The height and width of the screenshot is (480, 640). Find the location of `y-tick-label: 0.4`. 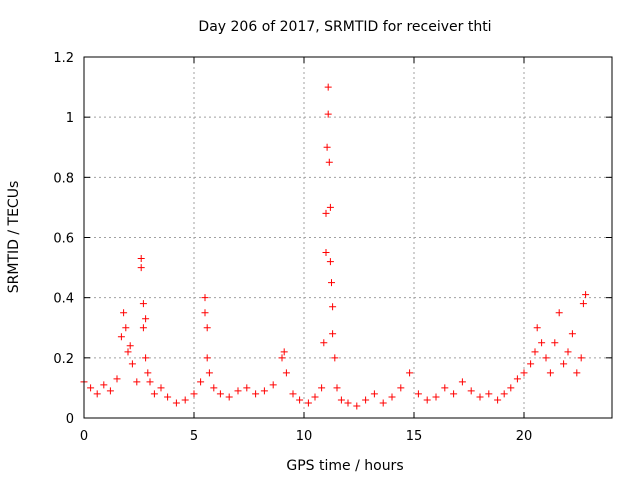

y-tick-label: 0.4 is located at coordinates (63, 299).